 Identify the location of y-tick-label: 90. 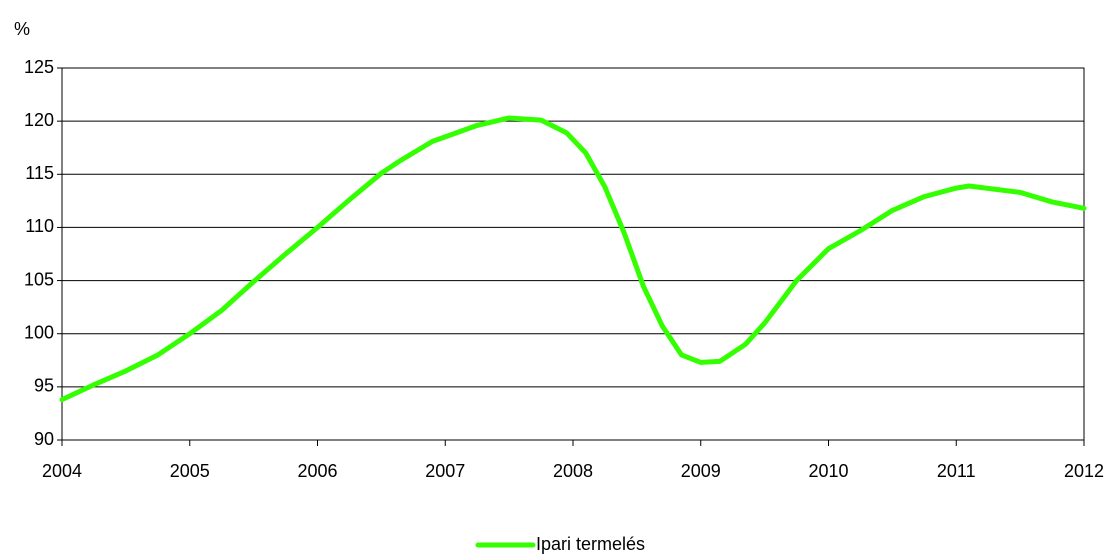
(44, 439).